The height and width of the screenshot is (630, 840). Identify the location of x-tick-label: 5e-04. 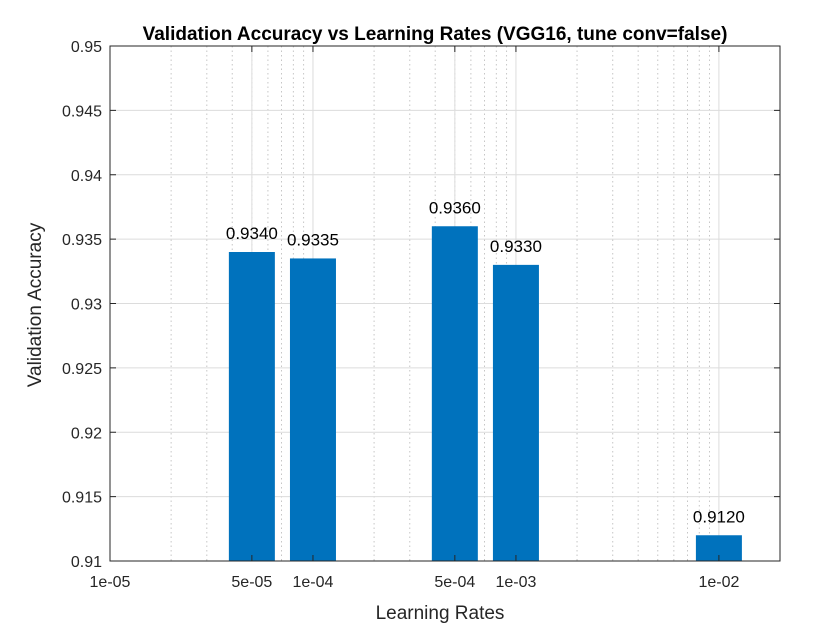
(454, 582).